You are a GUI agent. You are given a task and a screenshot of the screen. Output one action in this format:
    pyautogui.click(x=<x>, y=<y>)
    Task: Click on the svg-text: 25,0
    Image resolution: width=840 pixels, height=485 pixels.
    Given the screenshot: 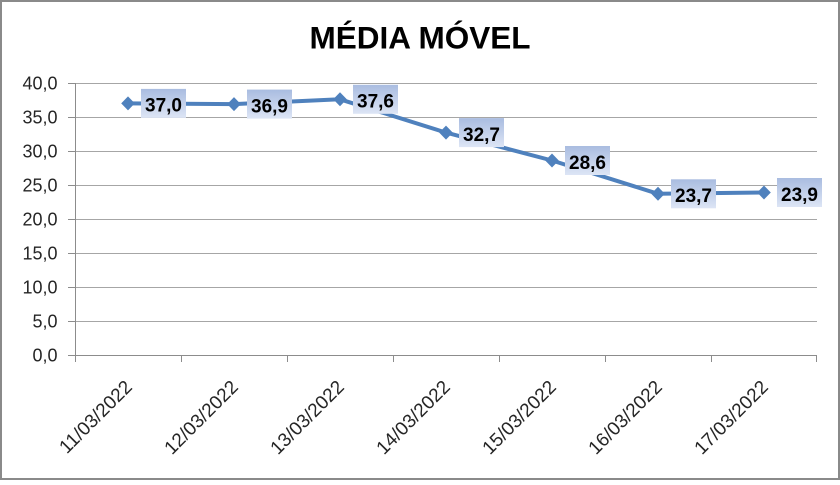 What is the action you would take?
    pyautogui.click(x=39, y=186)
    